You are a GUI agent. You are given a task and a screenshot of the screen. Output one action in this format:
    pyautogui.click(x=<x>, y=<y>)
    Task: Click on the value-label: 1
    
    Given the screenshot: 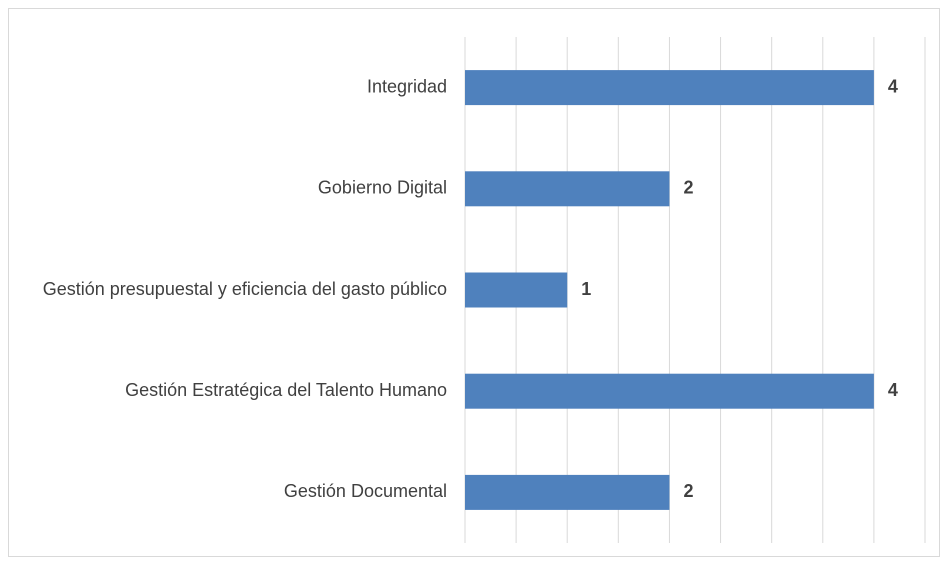 What is the action you would take?
    pyautogui.click(x=586, y=289)
    